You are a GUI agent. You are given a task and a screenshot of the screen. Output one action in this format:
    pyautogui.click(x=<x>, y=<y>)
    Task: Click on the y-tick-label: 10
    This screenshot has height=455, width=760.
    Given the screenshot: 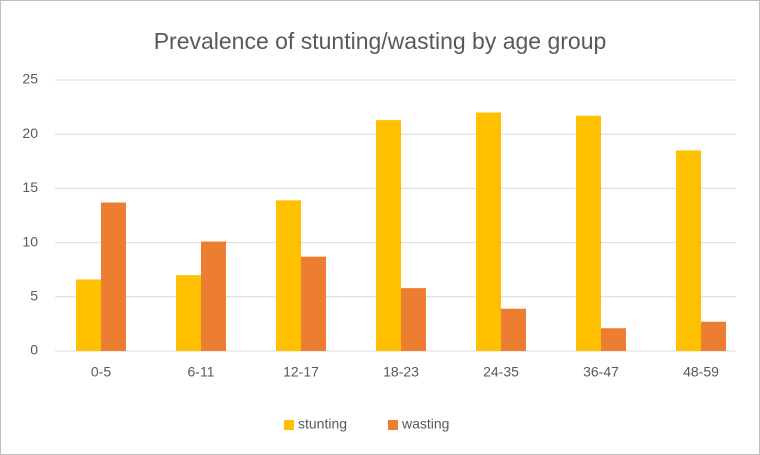 What is the action you would take?
    pyautogui.click(x=30, y=241)
    